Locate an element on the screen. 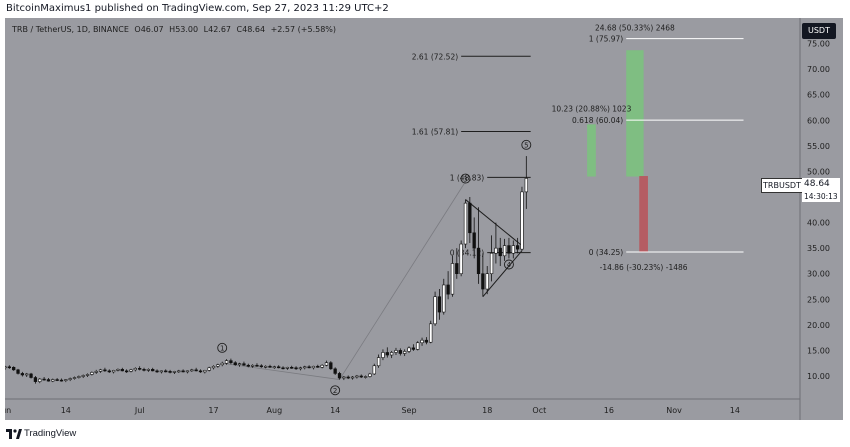 This screenshot has width=850, height=447. x-tick-label: Sep is located at coordinates (408, 410).